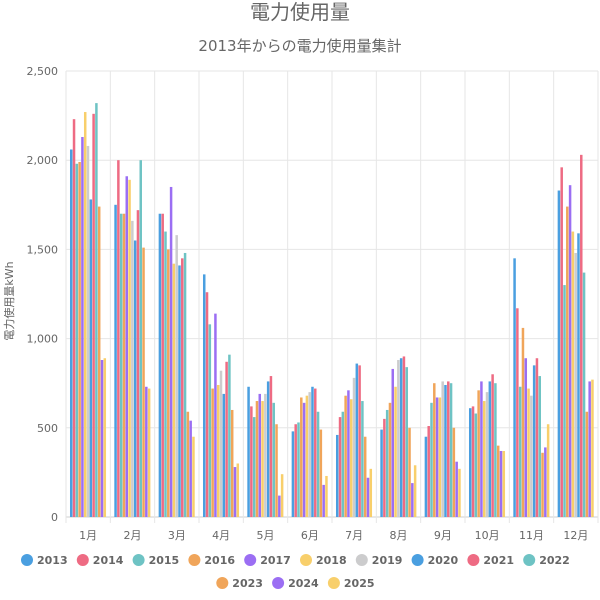 The width and height of the screenshot is (600, 600). What do you see at coordinates (211, 560) in the screenshot?
I see `legend-item-2016: 2016` at bounding box center [211, 560].